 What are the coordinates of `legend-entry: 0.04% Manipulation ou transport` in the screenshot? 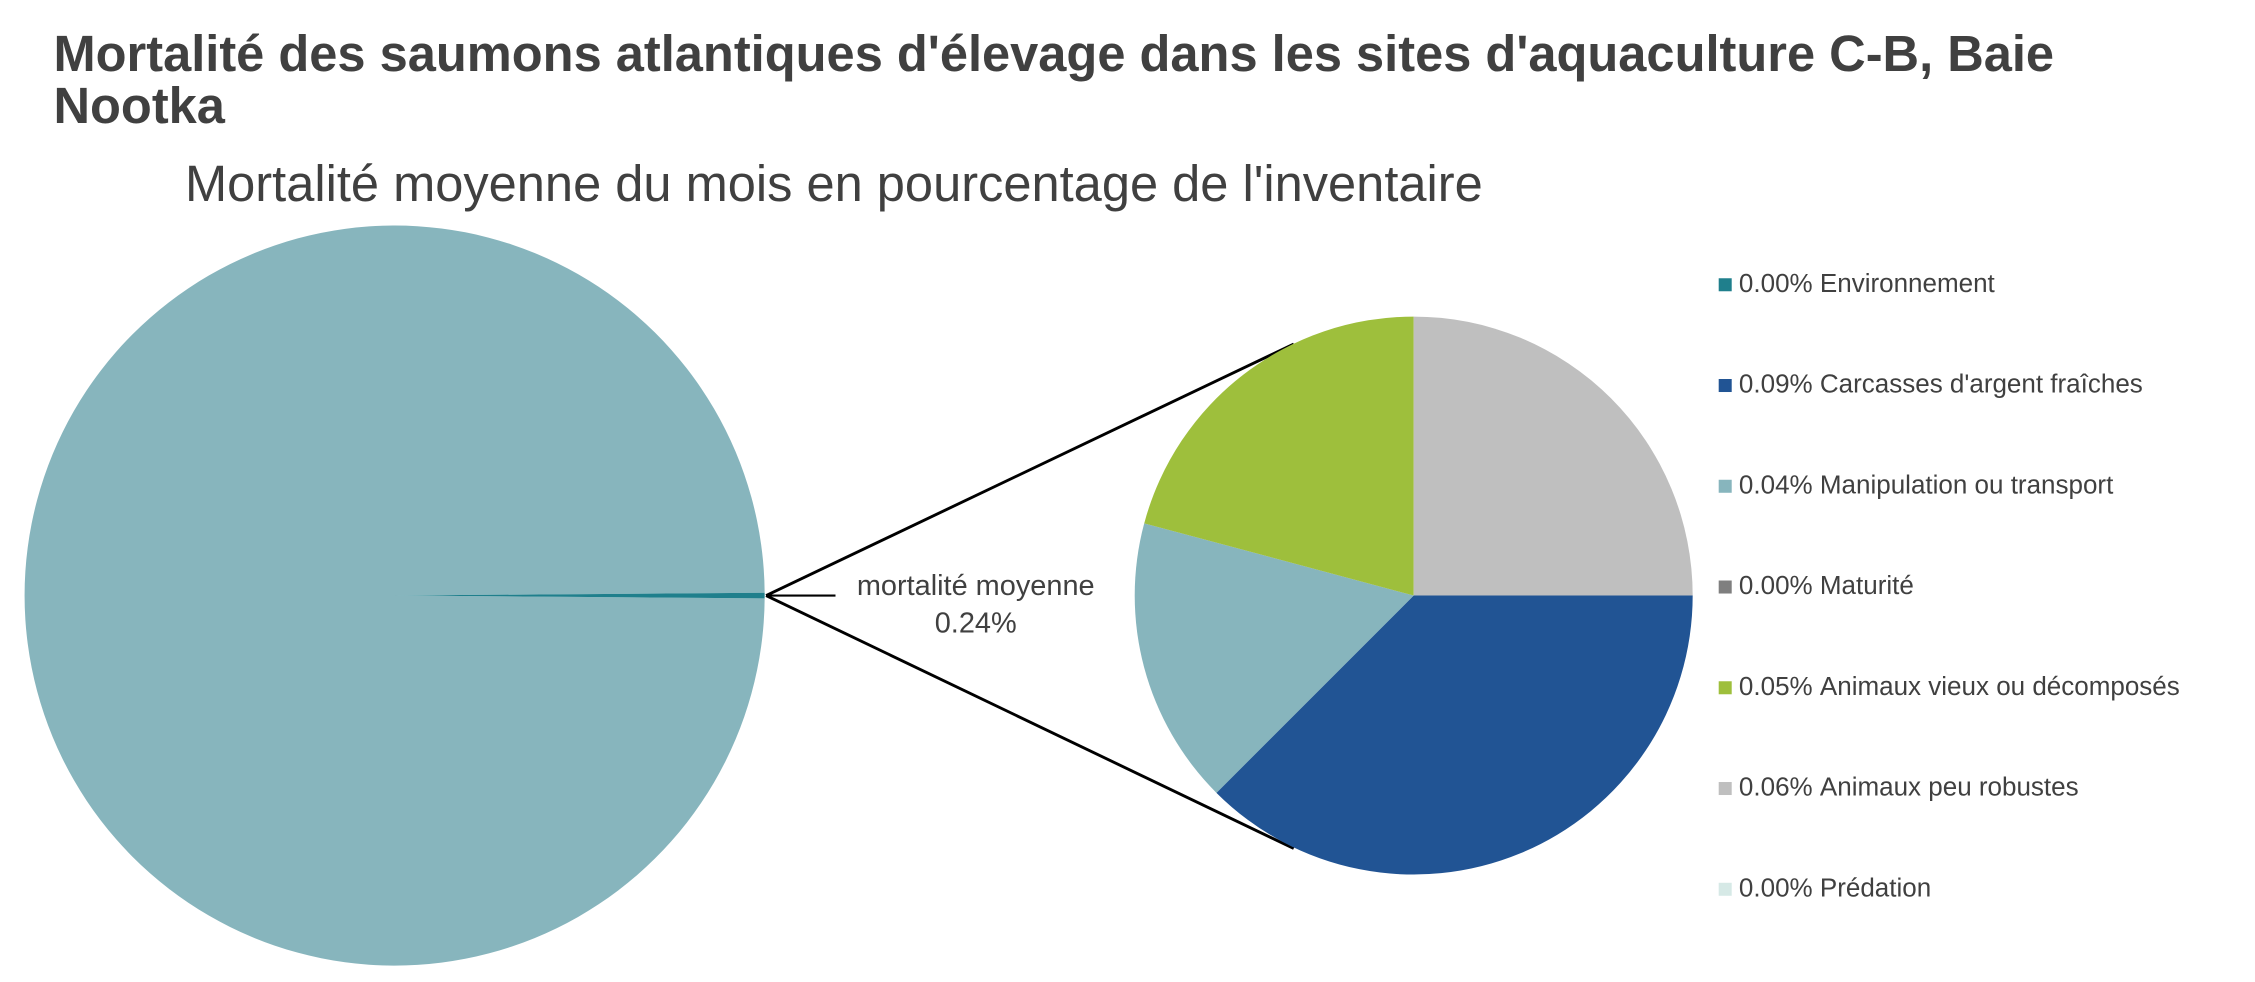 It's located at (1926, 484).